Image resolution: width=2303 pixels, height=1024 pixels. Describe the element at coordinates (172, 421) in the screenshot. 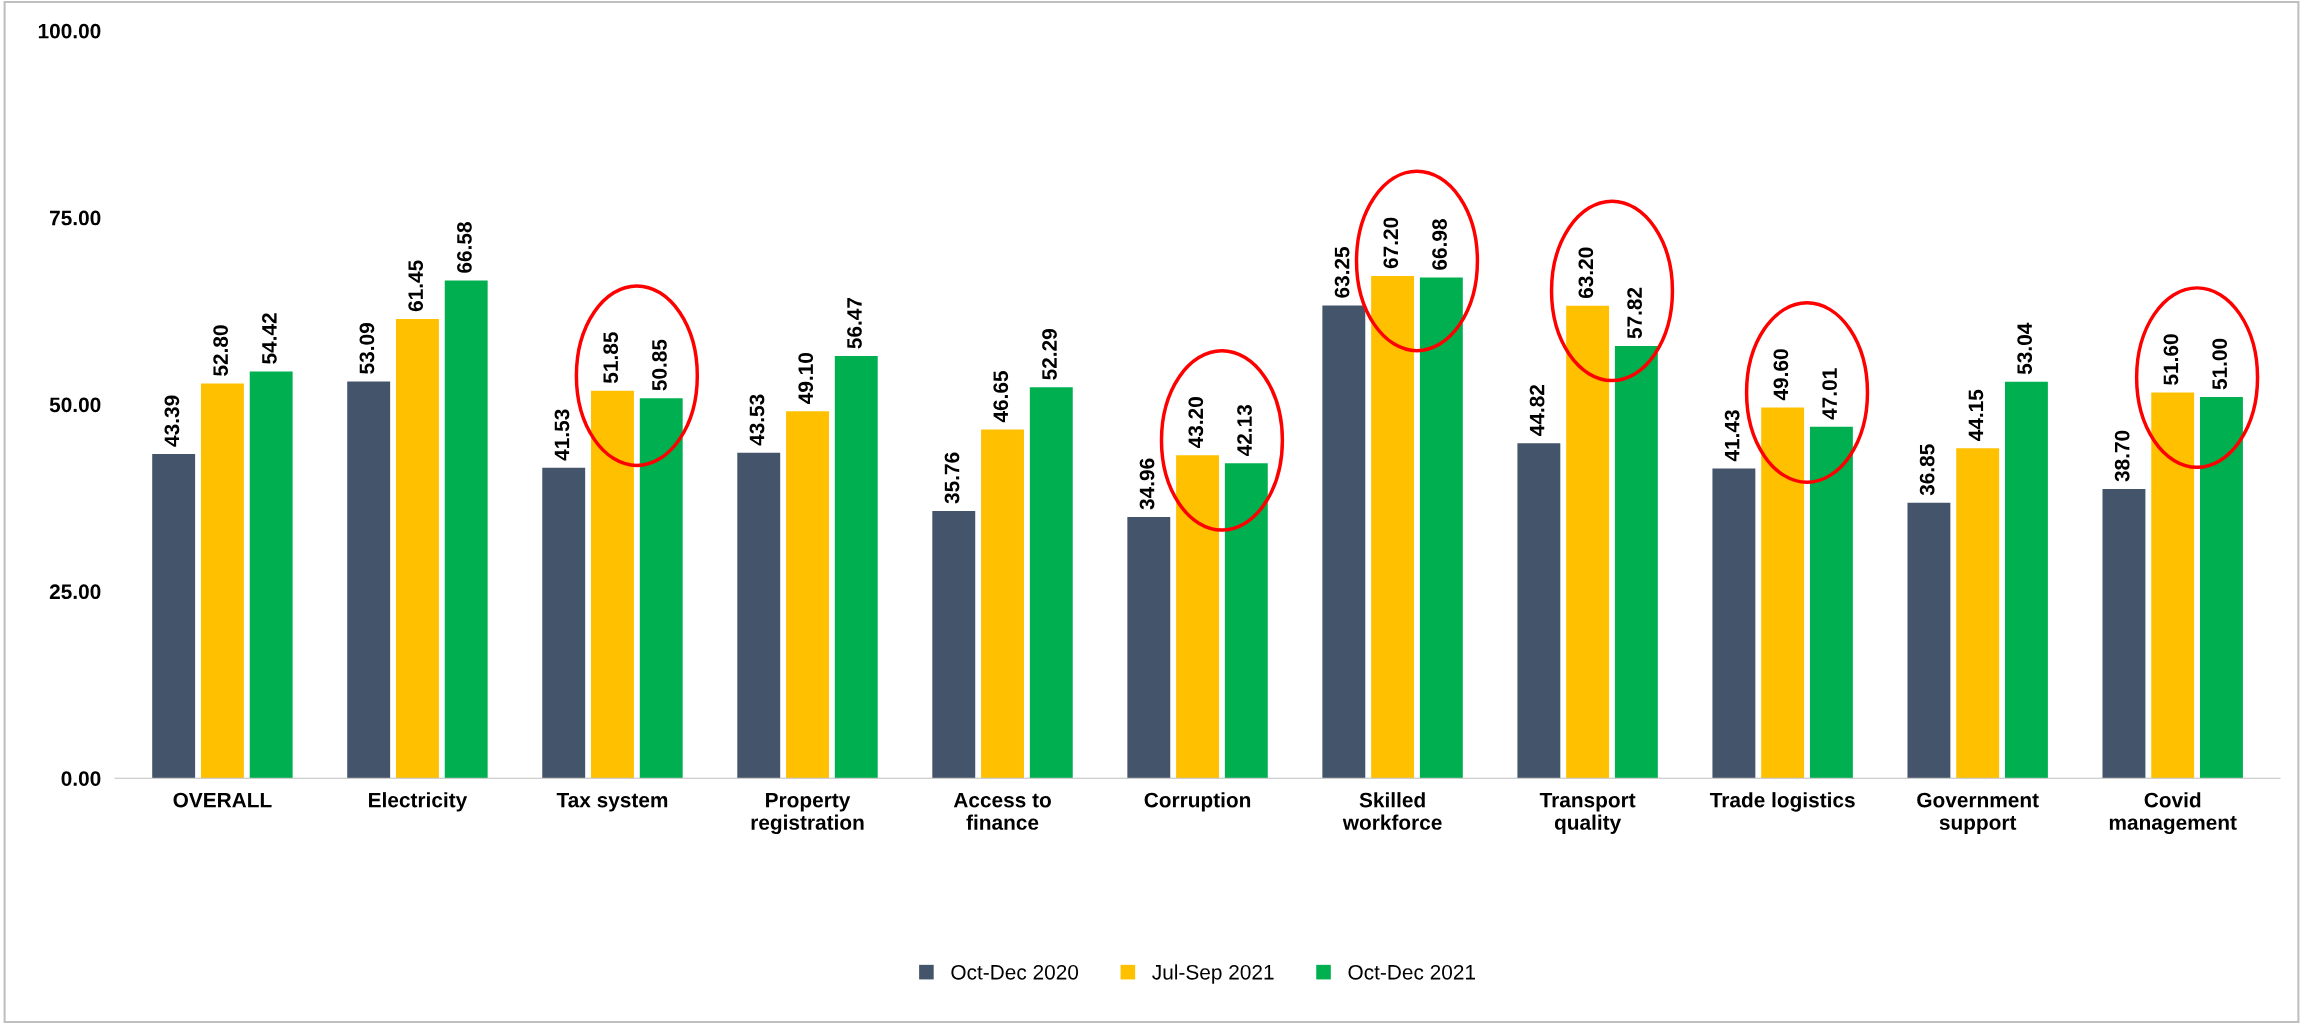

I see `data-label: 43.39` at that location.